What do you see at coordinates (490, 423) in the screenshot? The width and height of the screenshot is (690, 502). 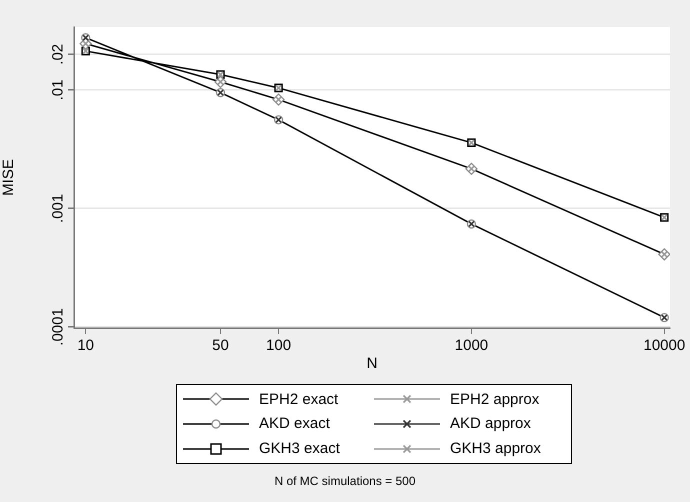 I see `legend-label: AKD approx` at bounding box center [490, 423].